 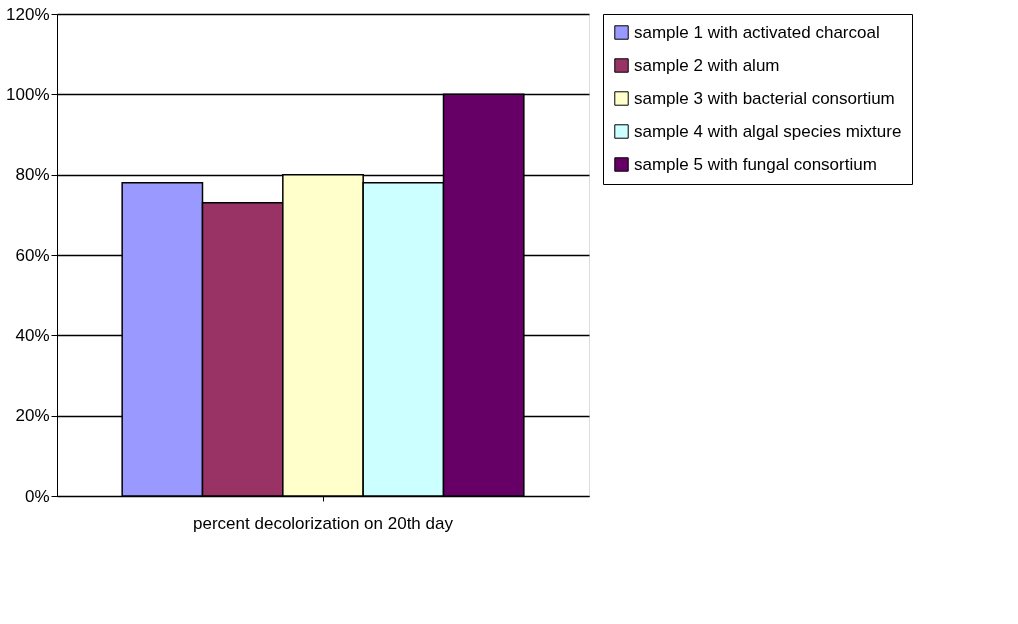 I want to click on legend-label: sample 1 with activated charcoal, so click(x=757, y=32).